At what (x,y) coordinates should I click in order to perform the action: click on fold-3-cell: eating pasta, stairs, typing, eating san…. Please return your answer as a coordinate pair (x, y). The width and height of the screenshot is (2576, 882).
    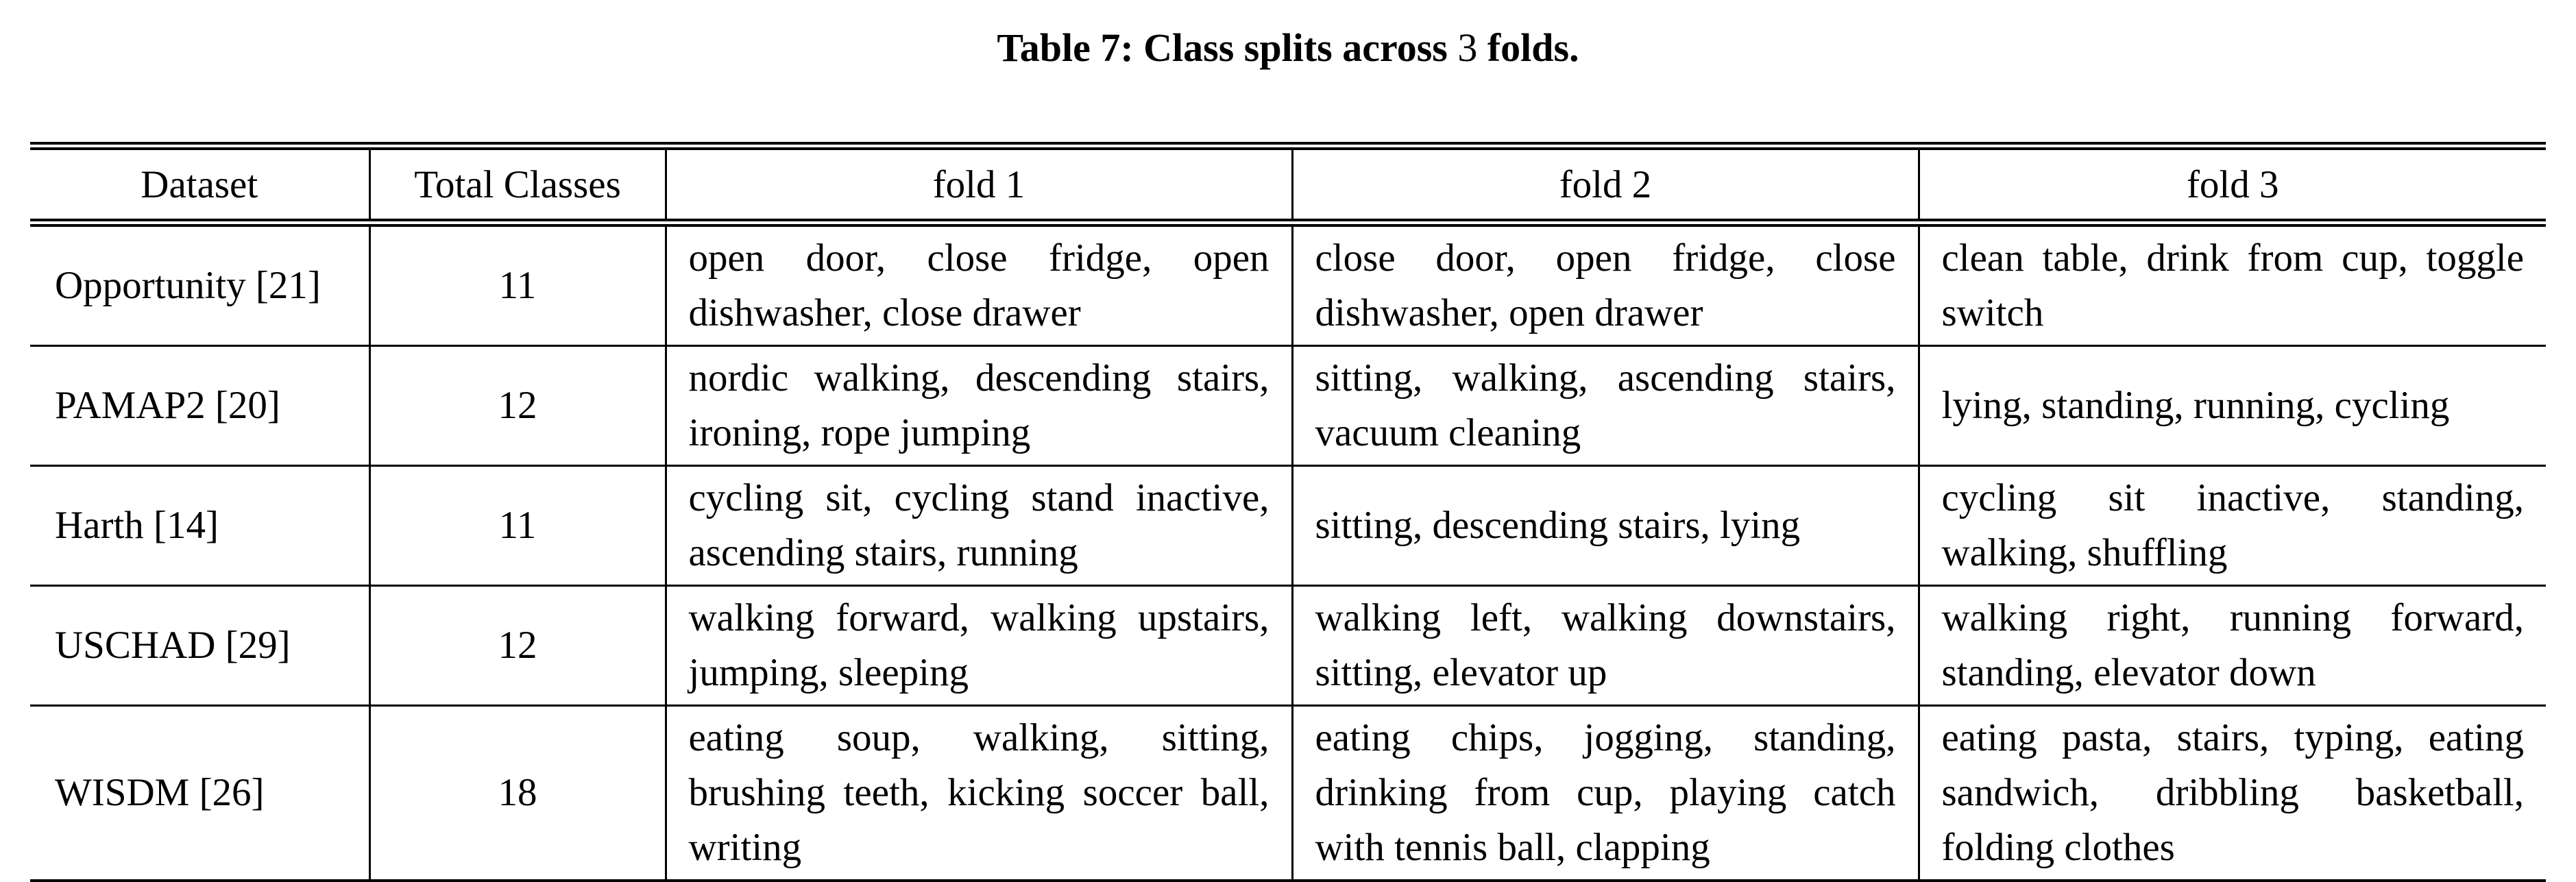
    Looking at the image, I should click on (2231, 793).